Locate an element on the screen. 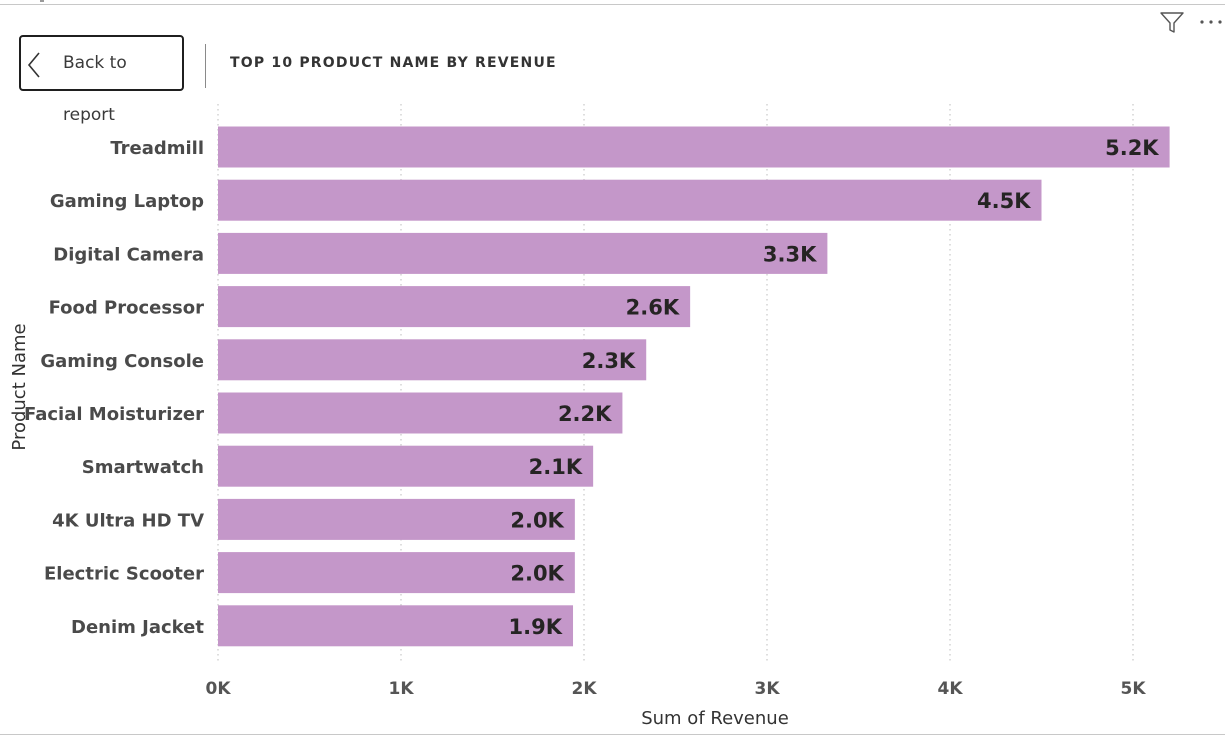 This screenshot has width=1225, height=739. category-label: Smartwatch is located at coordinates (143, 467).